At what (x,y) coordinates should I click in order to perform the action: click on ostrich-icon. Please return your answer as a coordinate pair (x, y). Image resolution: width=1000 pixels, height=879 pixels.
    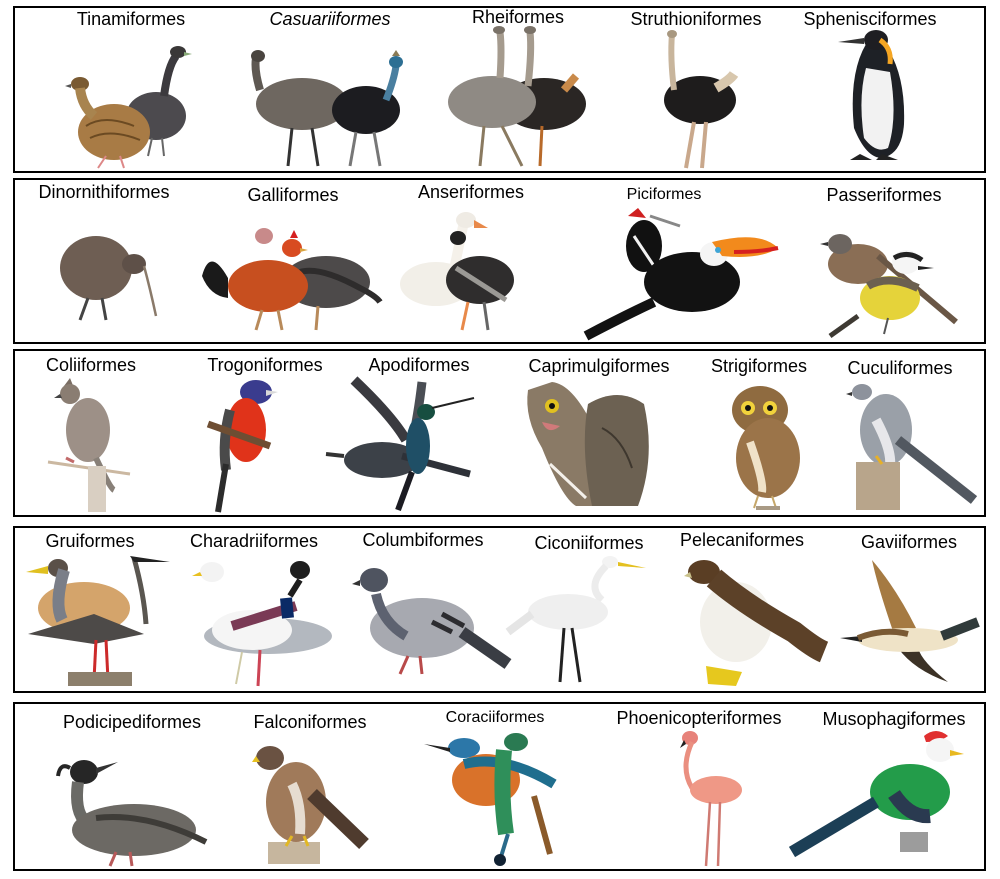
    Looking at the image, I should click on (696, 101).